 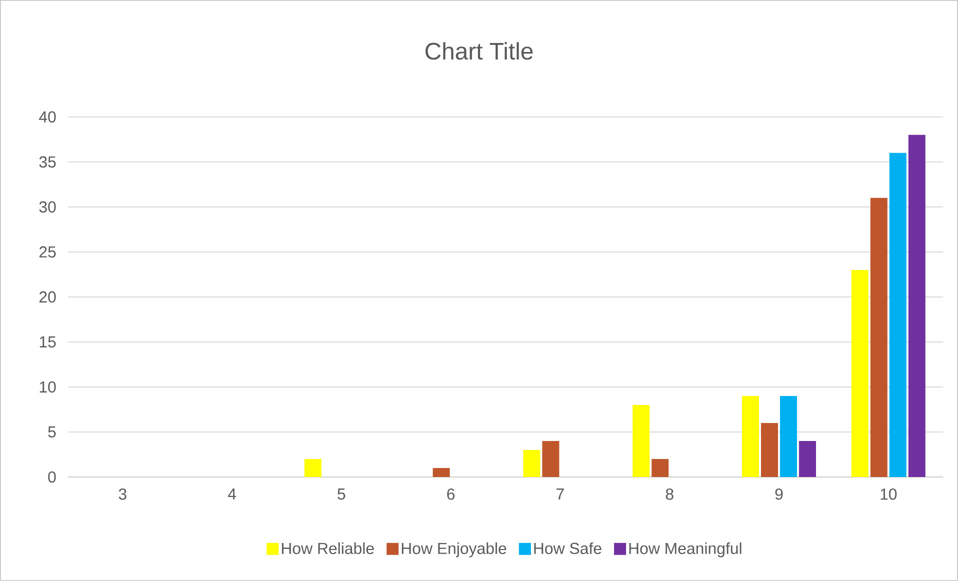 I want to click on x-tick-label: 10, so click(x=888, y=494).